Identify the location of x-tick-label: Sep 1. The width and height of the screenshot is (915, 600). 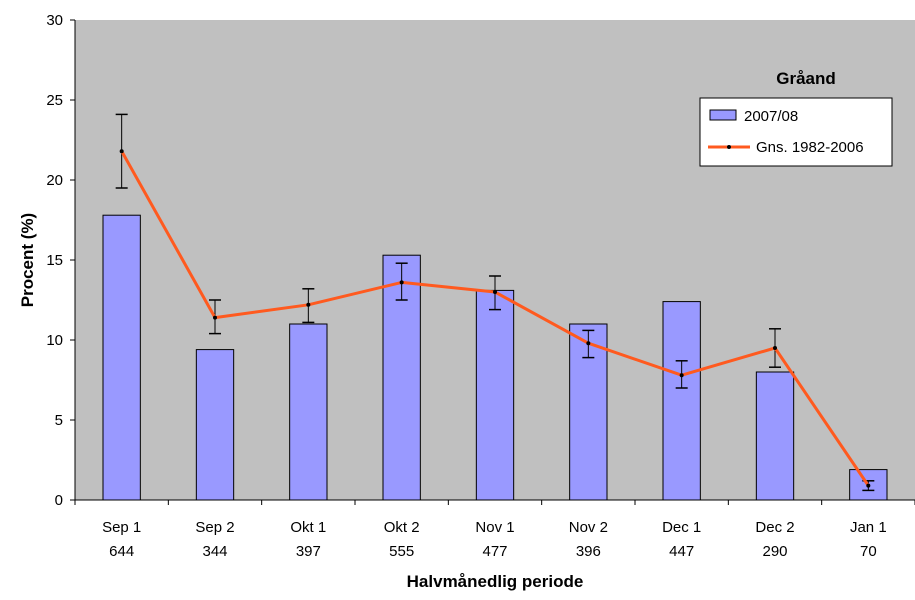
(121, 527).